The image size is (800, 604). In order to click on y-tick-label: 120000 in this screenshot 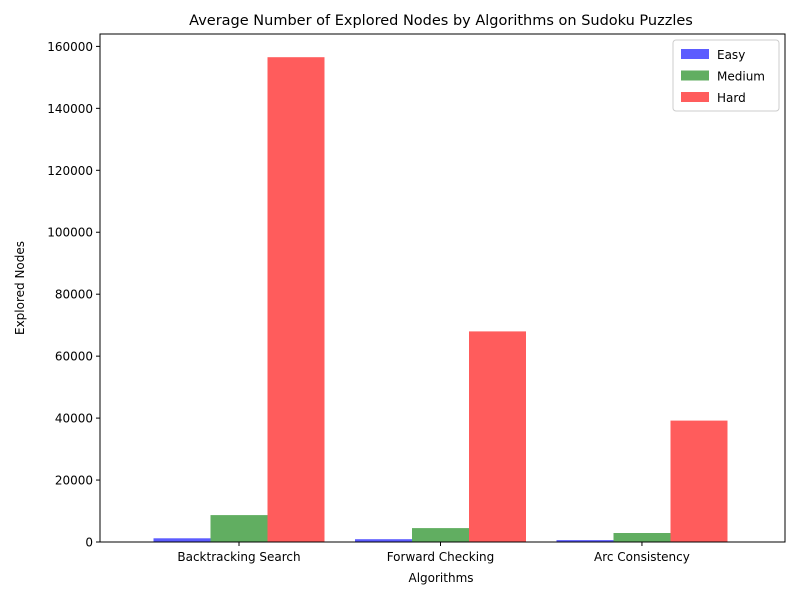, I will do `click(70, 171)`.